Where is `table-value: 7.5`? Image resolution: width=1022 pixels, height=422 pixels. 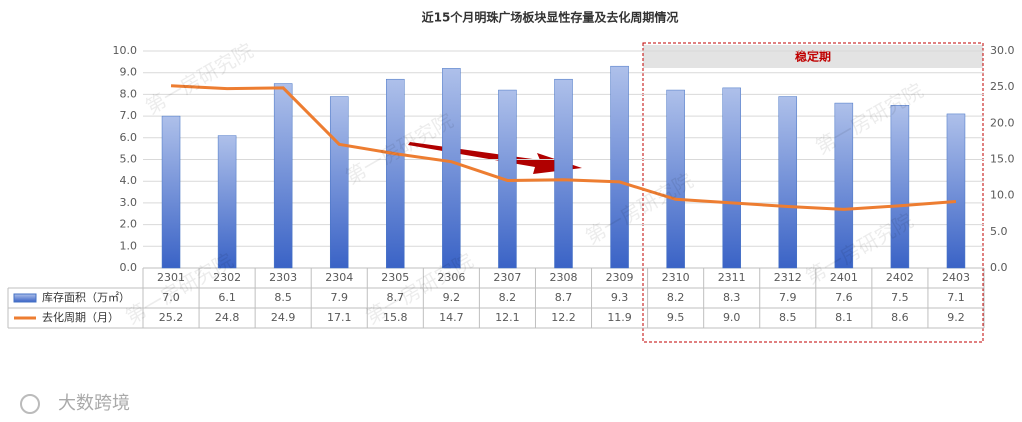
table-value: 7.5 is located at coordinates (900, 297).